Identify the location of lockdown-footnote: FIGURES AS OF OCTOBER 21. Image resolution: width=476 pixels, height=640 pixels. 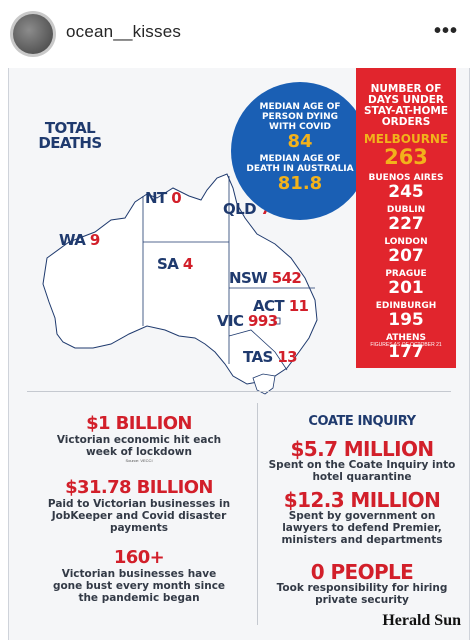
(406, 345).